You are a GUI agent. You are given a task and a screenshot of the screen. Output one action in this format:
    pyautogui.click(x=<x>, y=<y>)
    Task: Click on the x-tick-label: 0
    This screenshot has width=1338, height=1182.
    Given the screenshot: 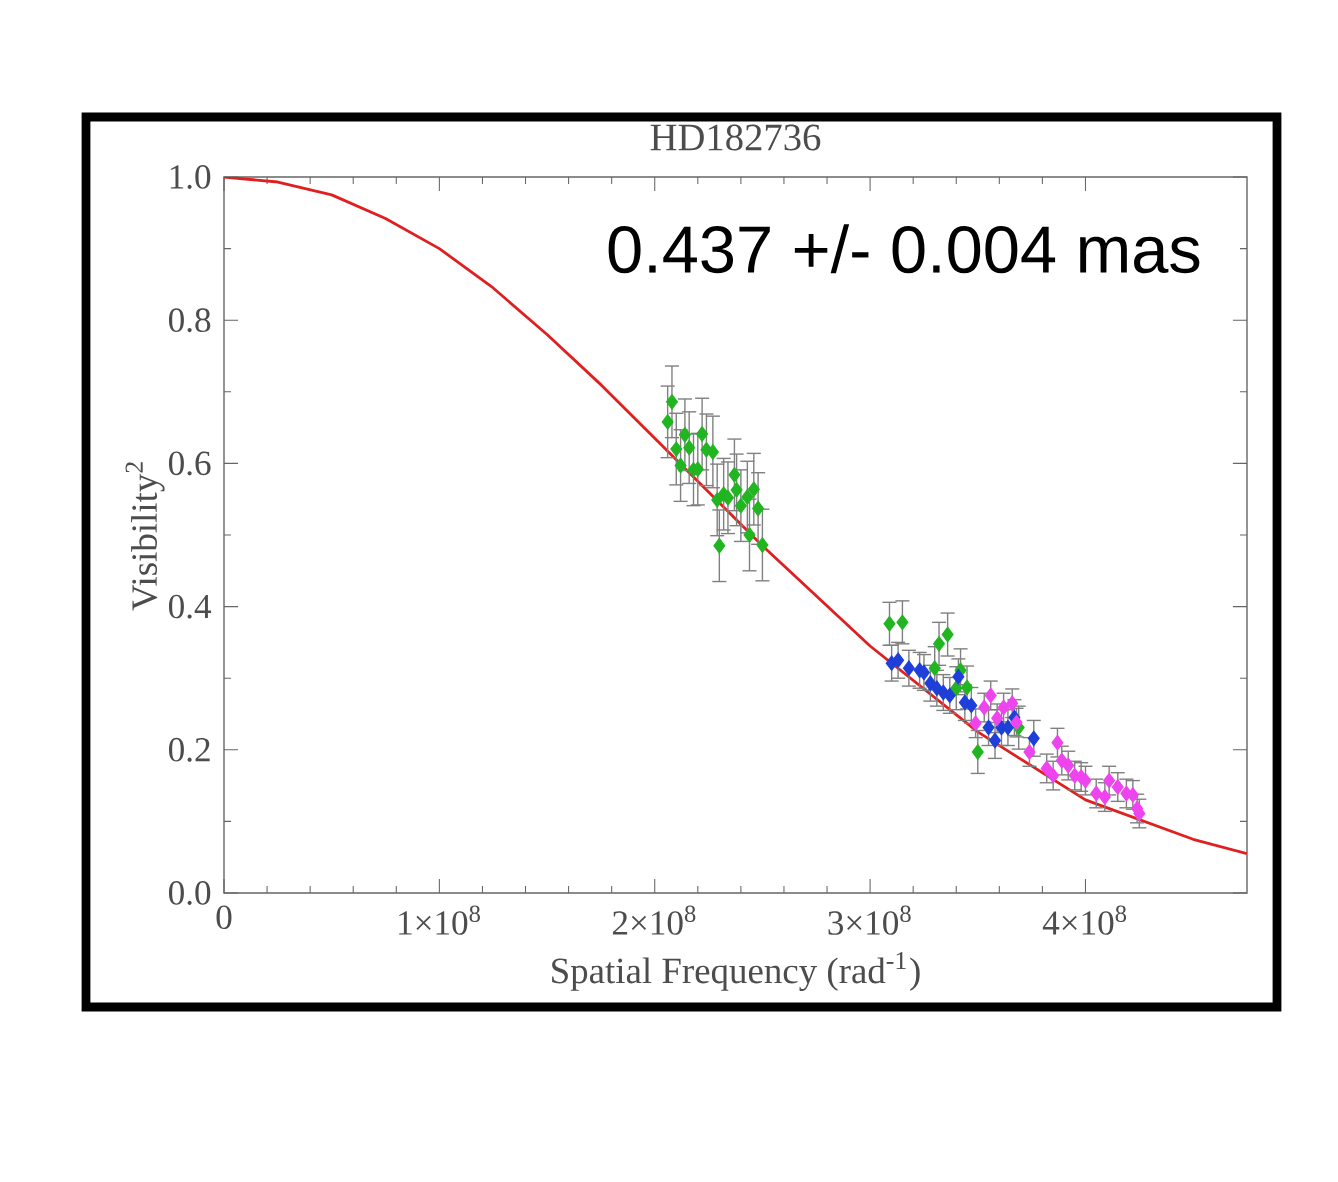 What is the action you would take?
    pyautogui.click(x=224, y=917)
    